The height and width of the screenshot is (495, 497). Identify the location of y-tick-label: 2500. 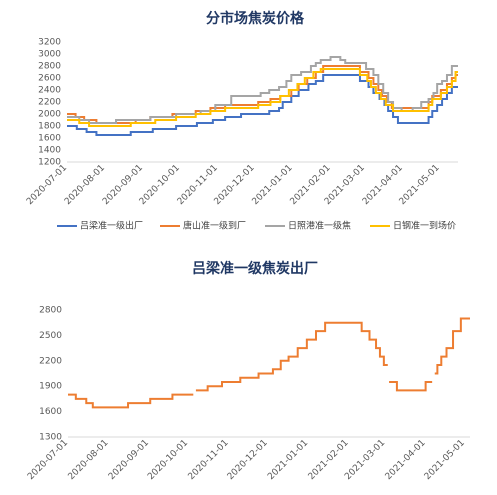
(50, 336).